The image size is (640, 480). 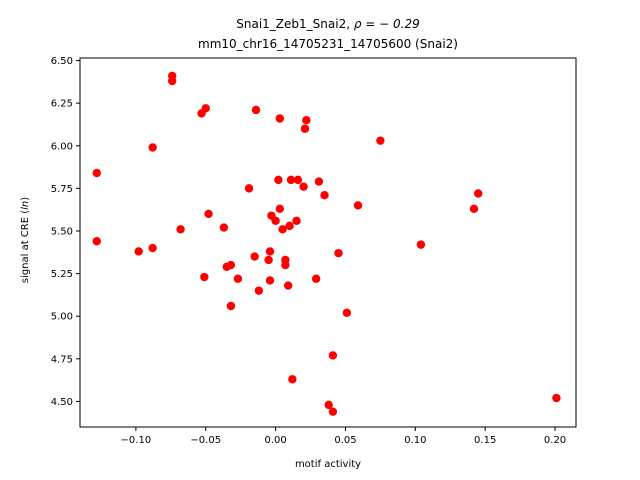 What do you see at coordinates (62, 61) in the screenshot?
I see `y-tick-label: 6.50` at bounding box center [62, 61].